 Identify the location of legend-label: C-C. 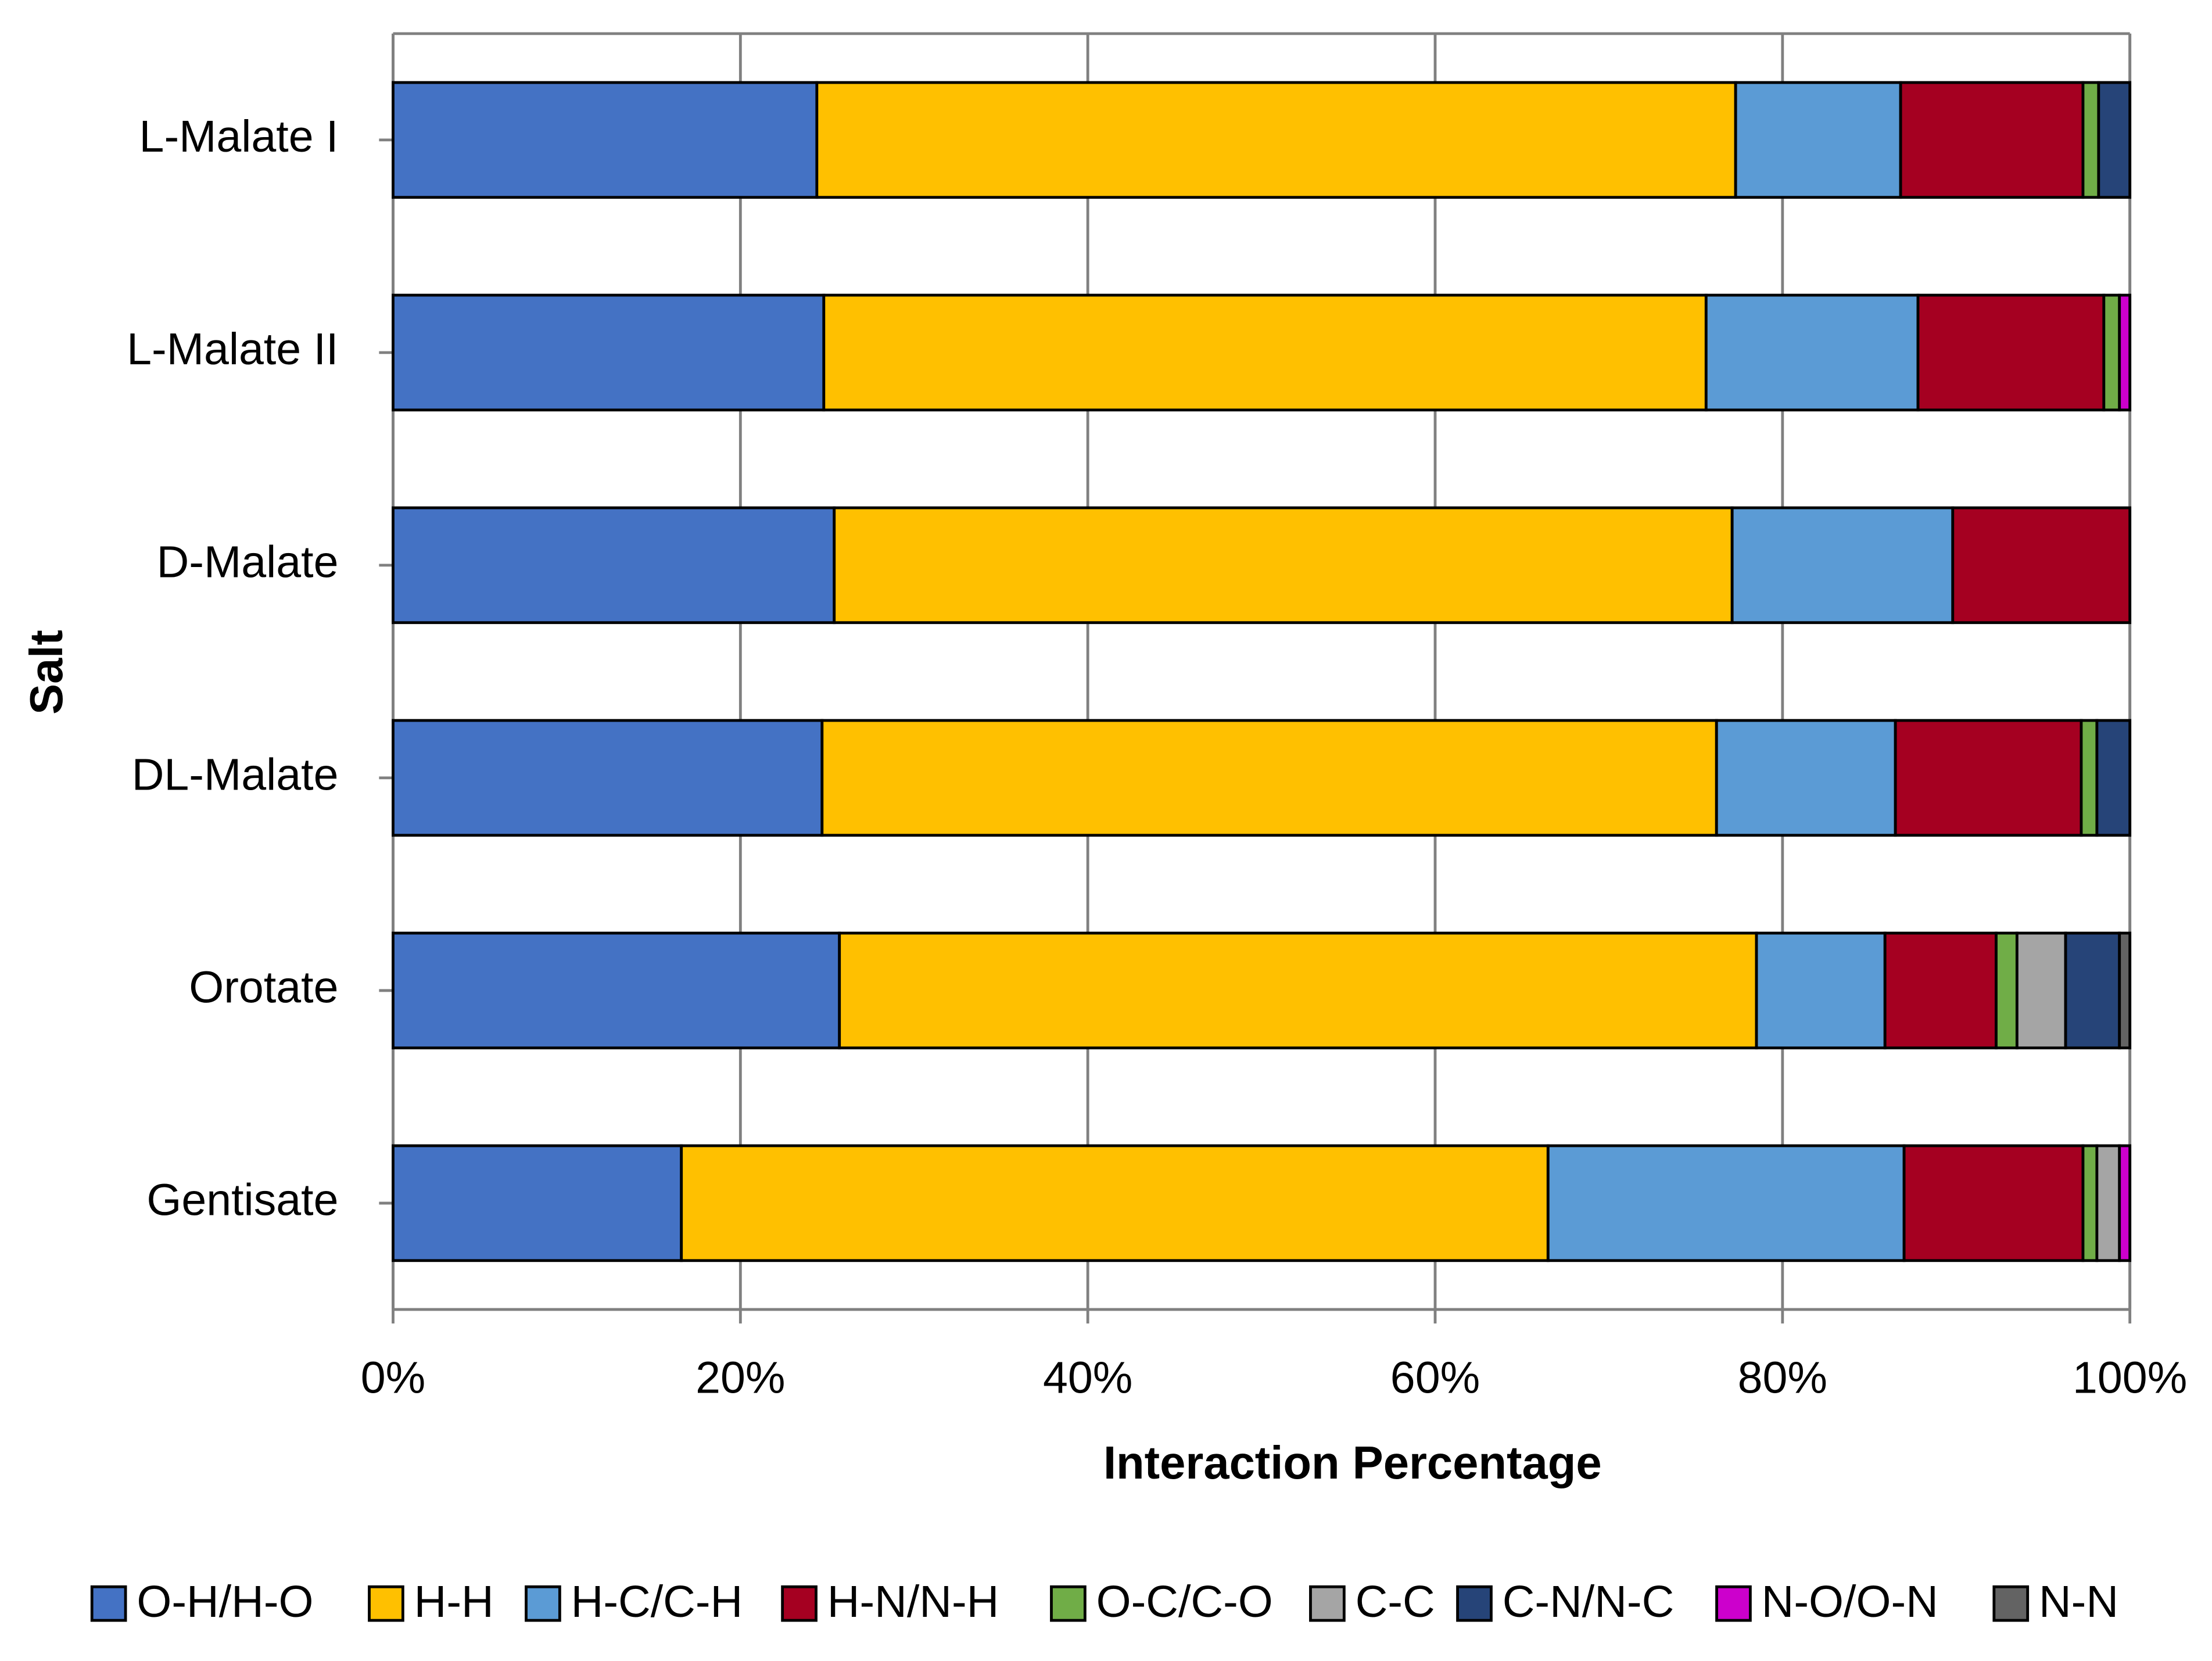
(1396, 1602).